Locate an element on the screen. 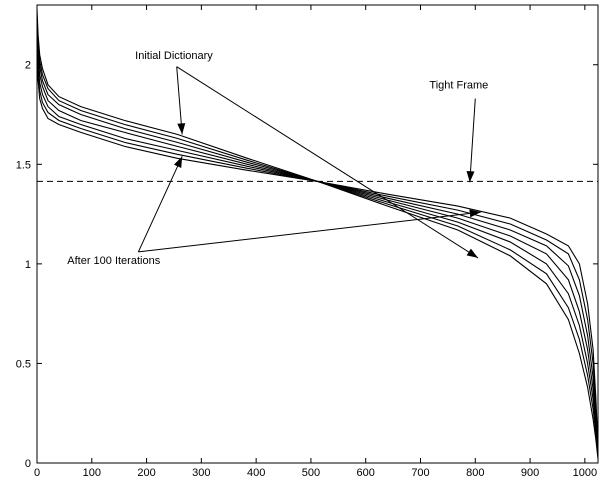 Image resolution: width=609 pixels, height=482 pixels. x-tick-label: 400 is located at coordinates (256, 473).